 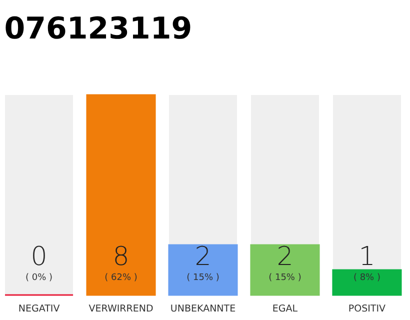 What do you see at coordinates (367, 309) in the screenshot?
I see `x-tick-label: POSITIV` at bounding box center [367, 309].